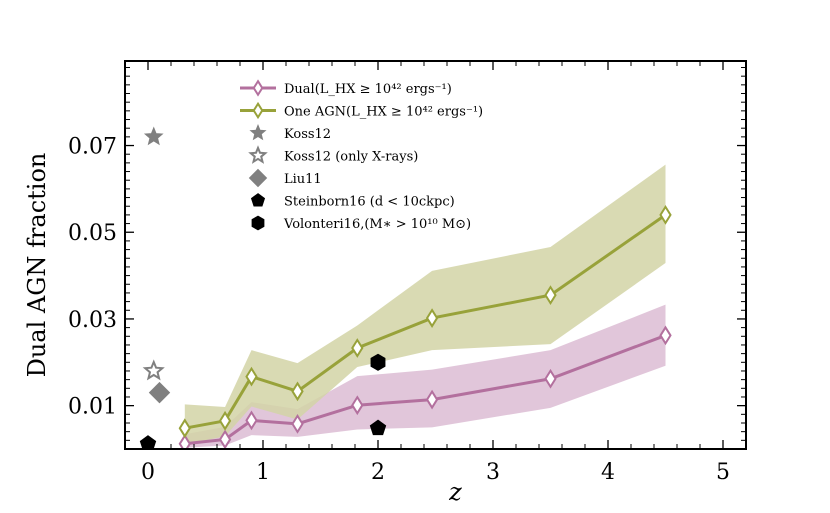  What do you see at coordinates (92, 407) in the screenshot?
I see `y-tick-label: 0.01` at bounding box center [92, 407].